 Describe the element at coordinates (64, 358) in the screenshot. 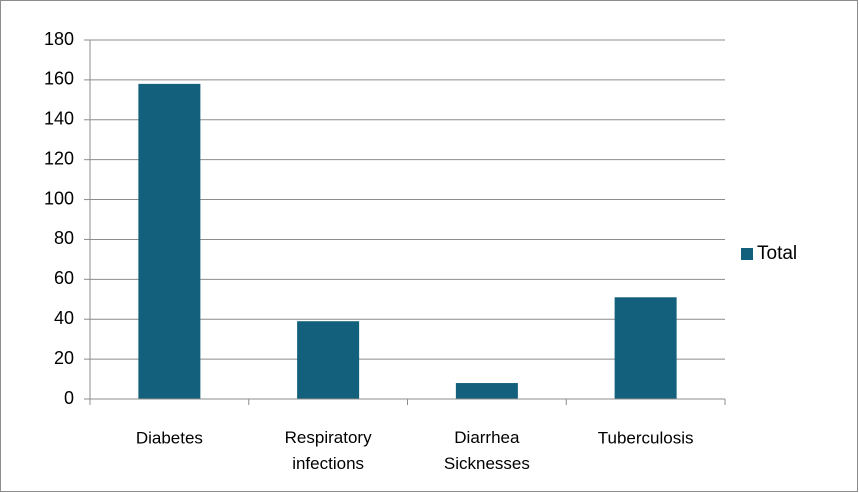

I see `y-tick-label: 20` at that location.